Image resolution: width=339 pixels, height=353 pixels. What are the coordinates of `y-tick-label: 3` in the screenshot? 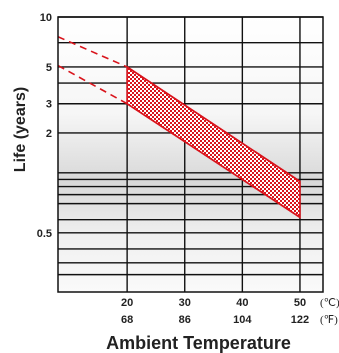 It's located at (49, 105).